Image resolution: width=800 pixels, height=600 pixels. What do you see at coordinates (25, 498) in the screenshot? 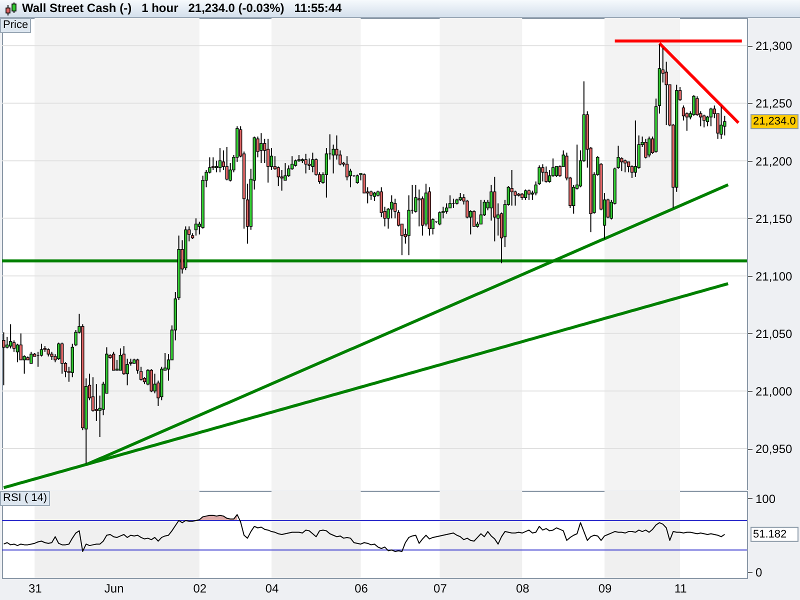
I see `y-axis-title: RSI ( 14)` at bounding box center [25, 498].